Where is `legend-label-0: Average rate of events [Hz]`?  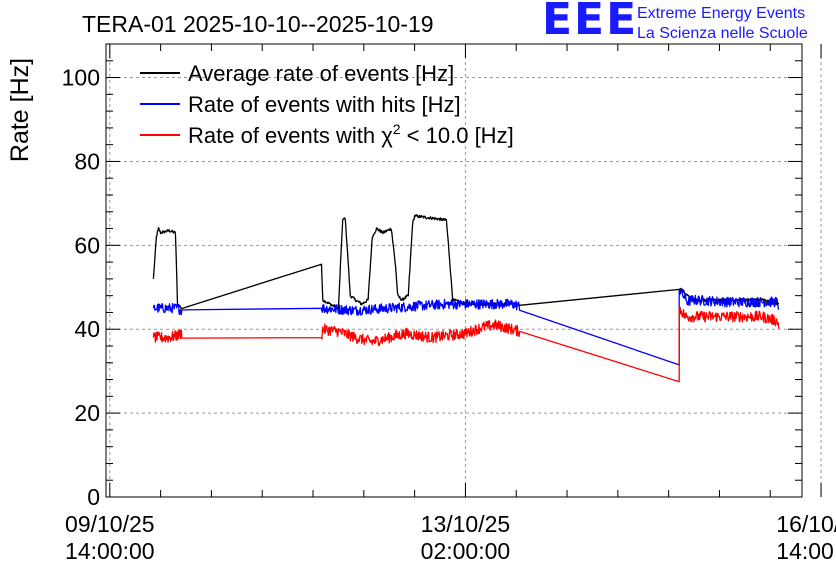
legend-label-0: Average rate of events [Hz] is located at coordinates (321, 73).